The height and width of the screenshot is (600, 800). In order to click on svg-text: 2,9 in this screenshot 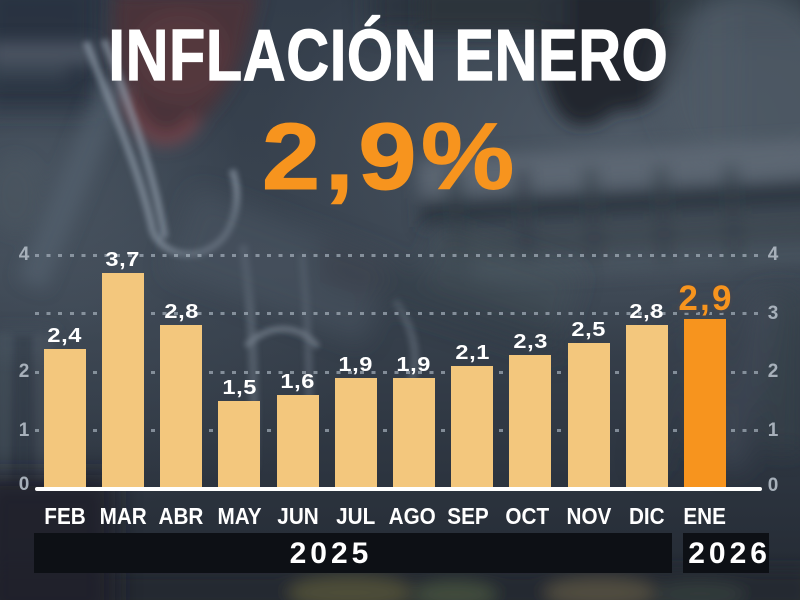, I will do `click(705, 298)`.